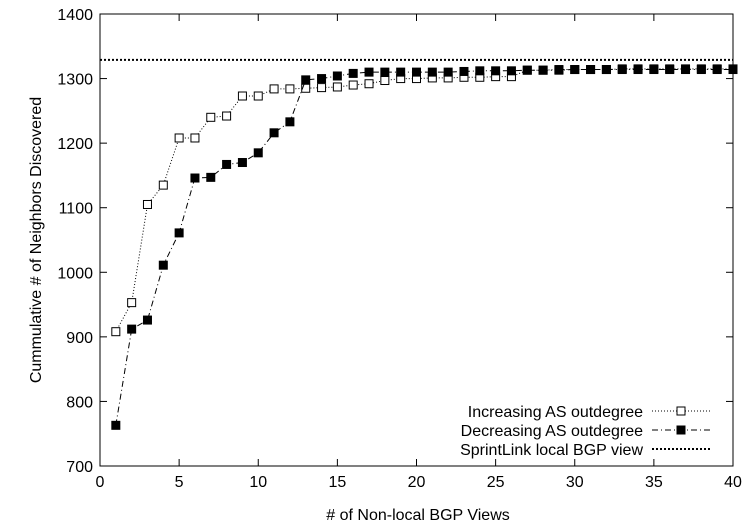  What do you see at coordinates (79, 467) in the screenshot?
I see `y-tick-label: 700` at bounding box center [79, 467].